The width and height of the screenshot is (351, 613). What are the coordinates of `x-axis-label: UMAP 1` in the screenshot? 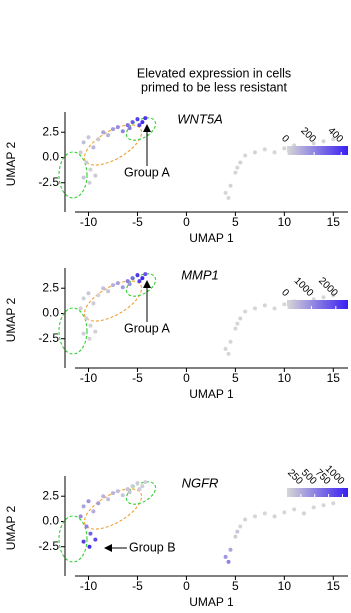 It's located at (211, 394).